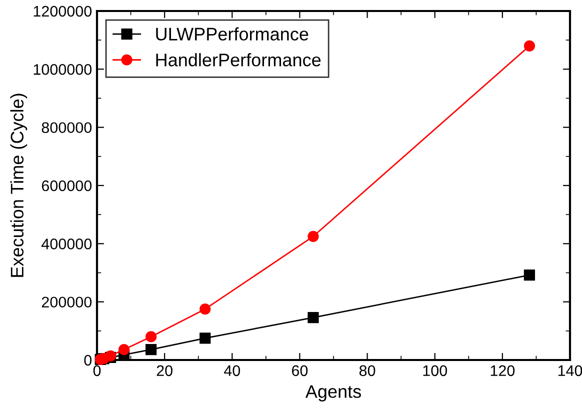 This screenshot has height=414, width=582. Describe the element at coordinates (67, 244) in the screenshot. I see `y-tick-label: 400000` at that location.